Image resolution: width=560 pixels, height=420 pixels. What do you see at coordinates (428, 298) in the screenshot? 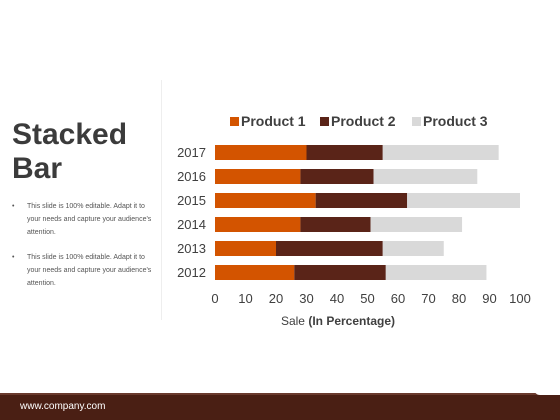
I see `x-tick-label: 70` at bounding box center [428, 298].